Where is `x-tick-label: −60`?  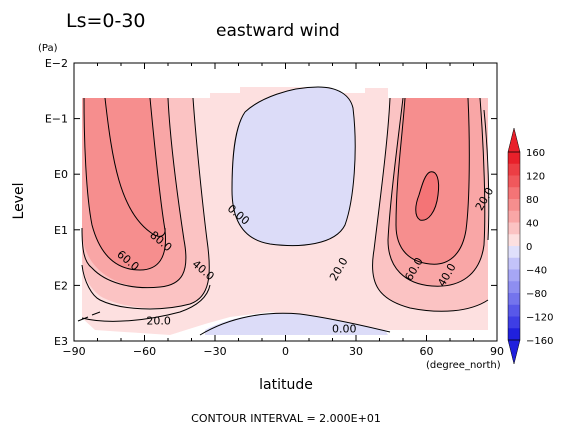
x-tick-label: −60 is located at coordinates (144, 351).